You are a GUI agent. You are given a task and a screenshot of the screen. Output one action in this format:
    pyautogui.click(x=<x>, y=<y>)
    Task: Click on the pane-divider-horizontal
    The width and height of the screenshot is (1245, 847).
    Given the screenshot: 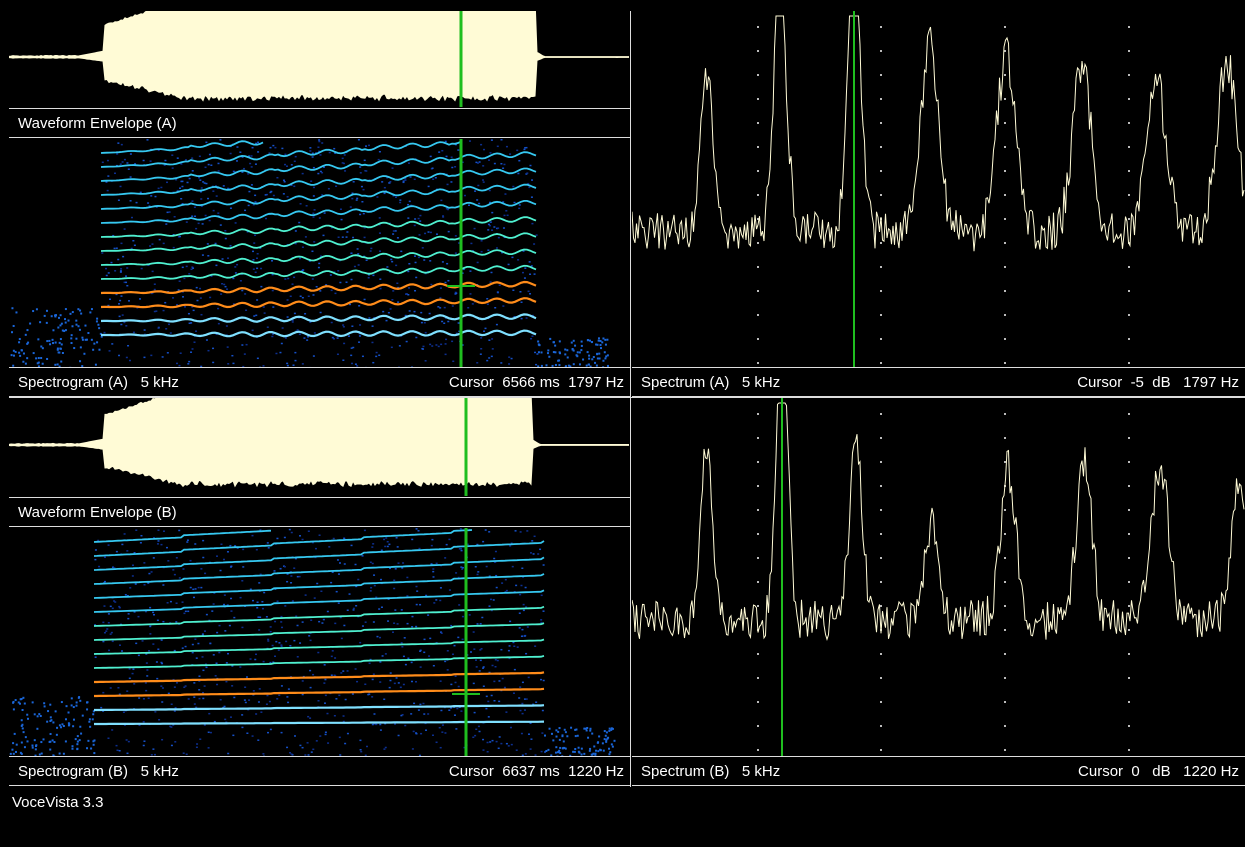 What is the action you would take?
    pyautogui.click(x=627, y=397)
    